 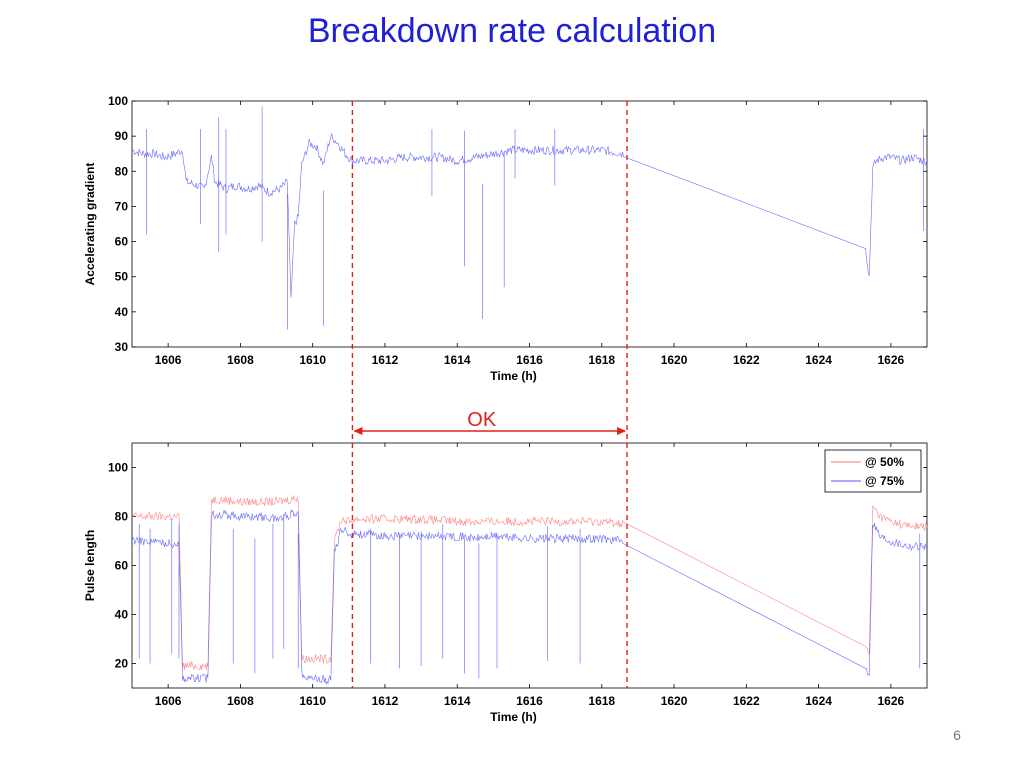 I want to click on gradient-x-tick-label: 1608, so click(x=240, y=360).